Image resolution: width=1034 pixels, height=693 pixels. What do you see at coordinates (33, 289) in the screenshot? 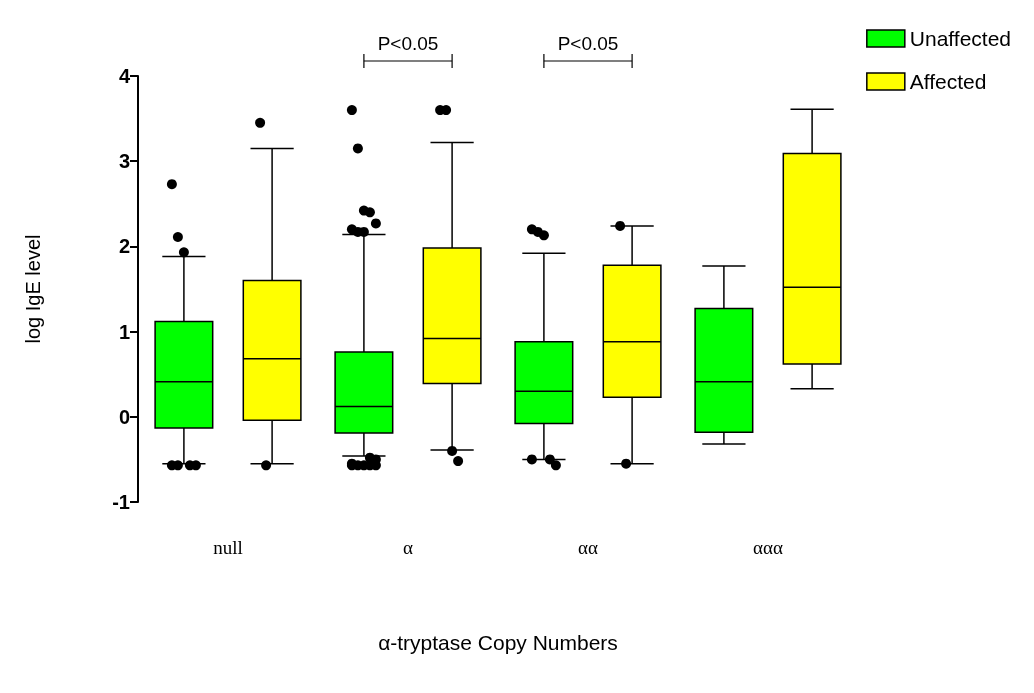
I see `y-axis-title: log IgE level` at bounding box center [33, 289].